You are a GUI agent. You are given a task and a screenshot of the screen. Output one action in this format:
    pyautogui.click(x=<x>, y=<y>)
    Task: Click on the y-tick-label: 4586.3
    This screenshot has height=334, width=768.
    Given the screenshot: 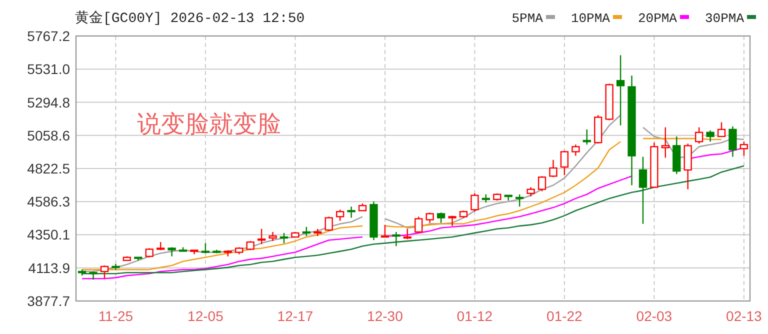 What is the action you would take?
    pyautogui.click(x=48, y=202)
    